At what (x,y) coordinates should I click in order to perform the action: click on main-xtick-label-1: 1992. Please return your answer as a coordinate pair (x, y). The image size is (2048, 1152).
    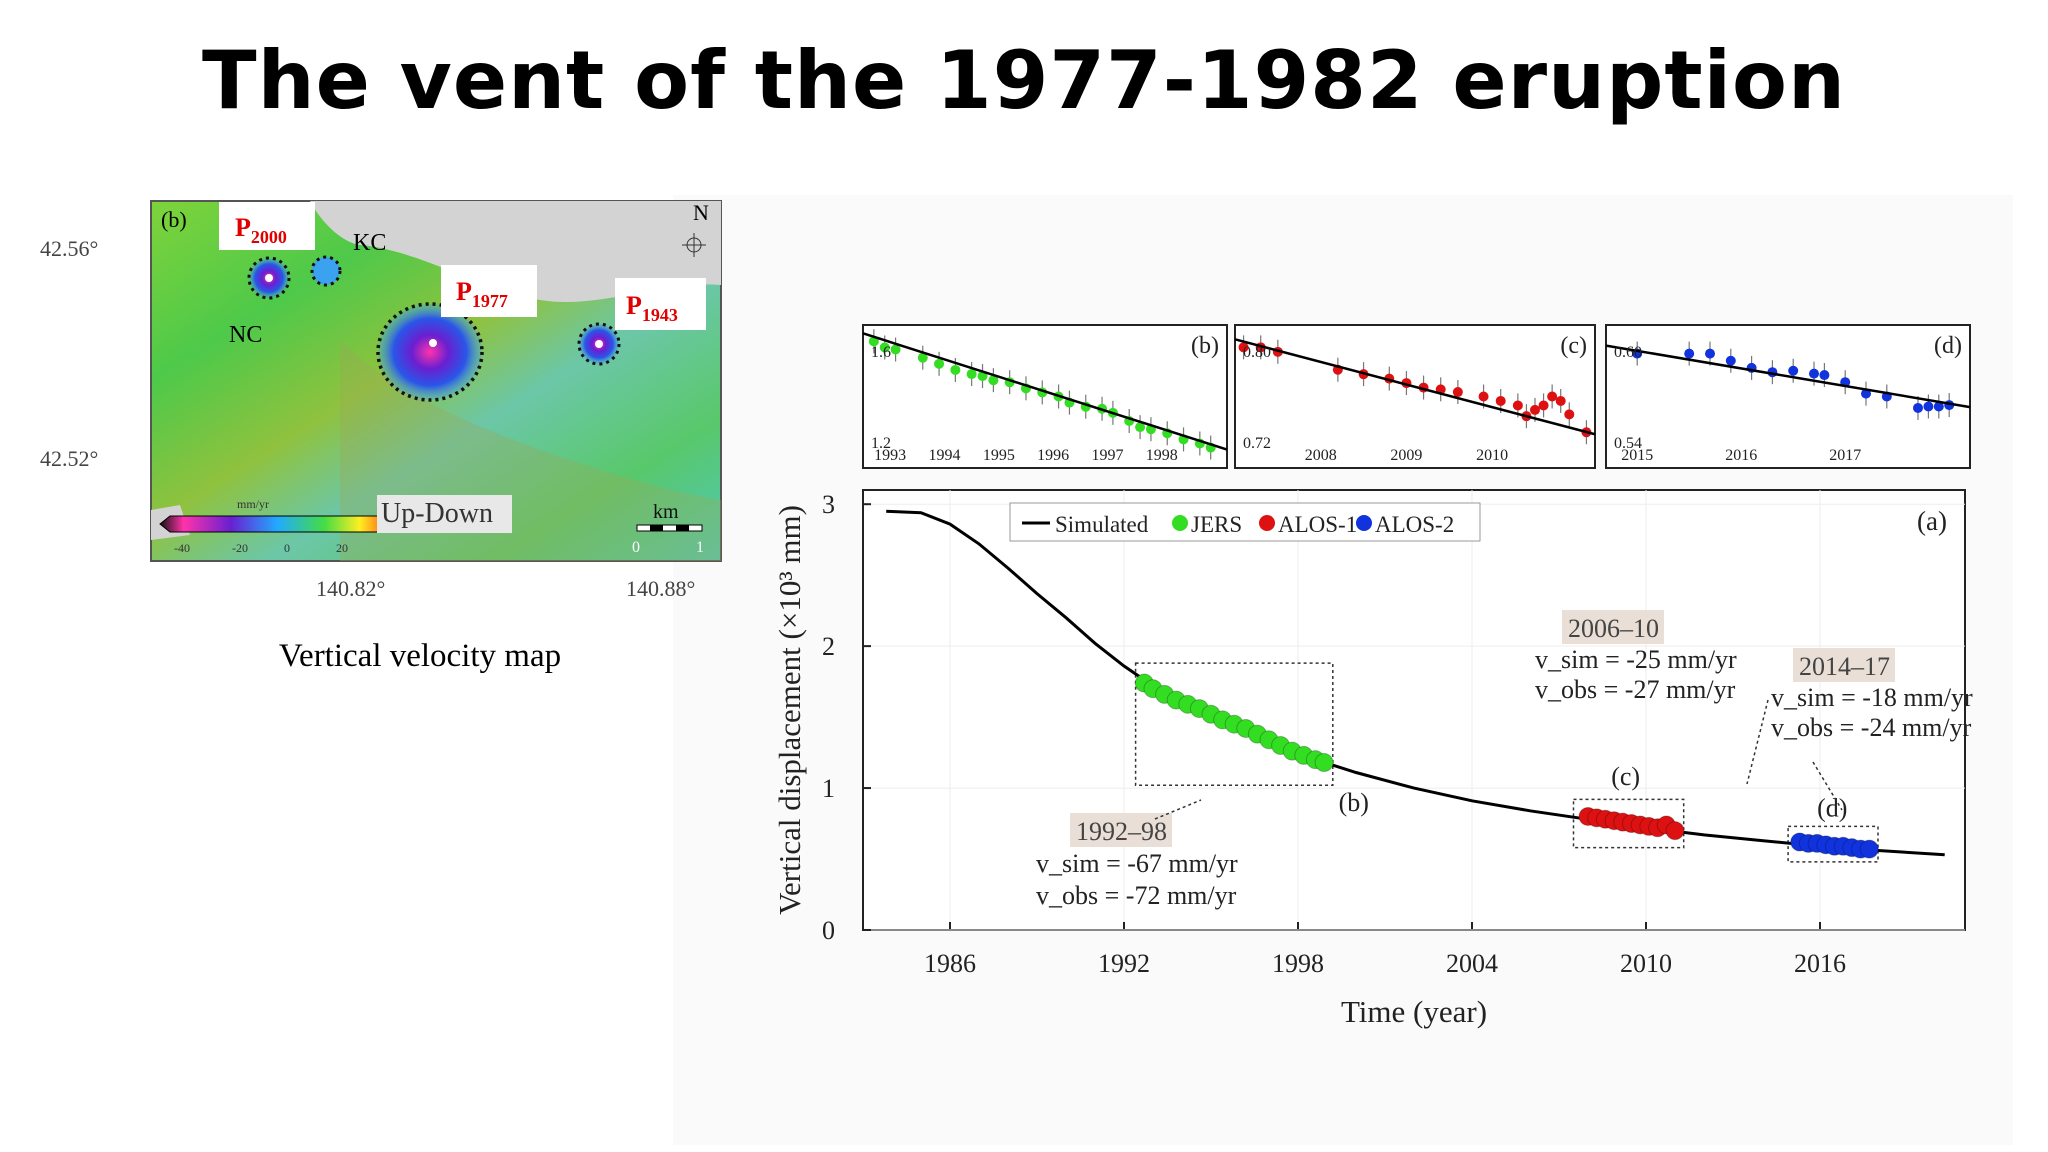
    Looking at the image, I should click on (1124, 963).